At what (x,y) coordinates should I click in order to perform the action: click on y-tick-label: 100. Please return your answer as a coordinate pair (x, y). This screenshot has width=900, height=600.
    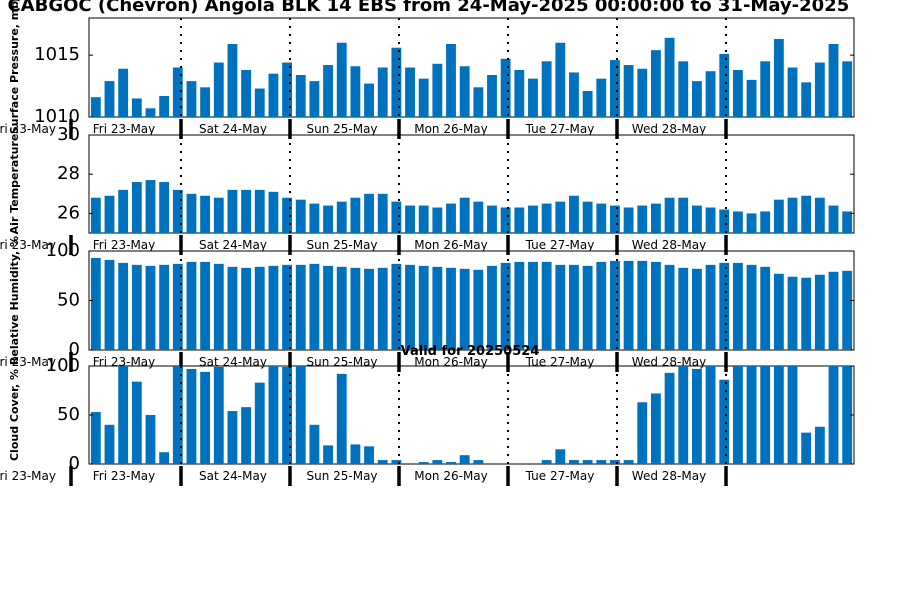
    Looking at the image, I should click on (63, 365).